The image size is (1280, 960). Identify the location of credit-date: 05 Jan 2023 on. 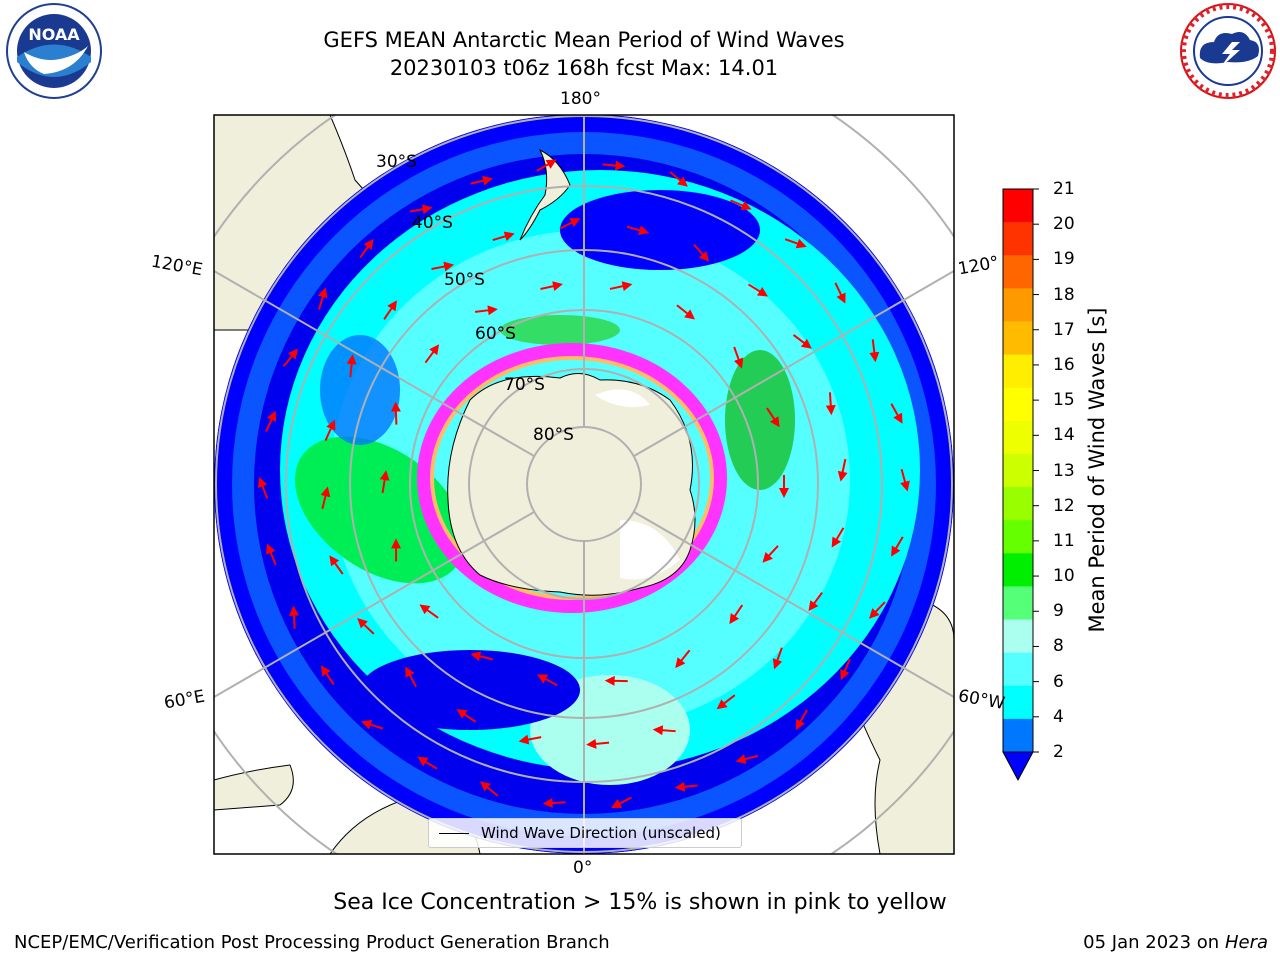
(1154, 942).